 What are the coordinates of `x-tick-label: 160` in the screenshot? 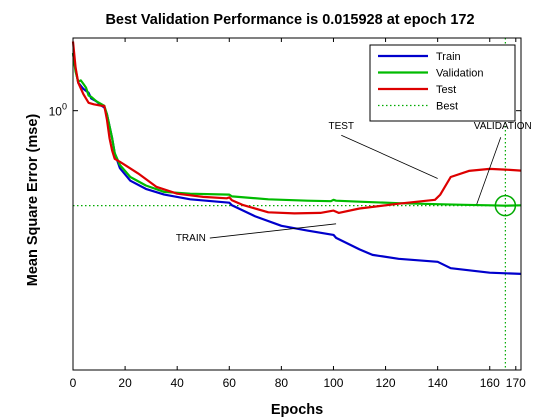 It's located at (490, 383).